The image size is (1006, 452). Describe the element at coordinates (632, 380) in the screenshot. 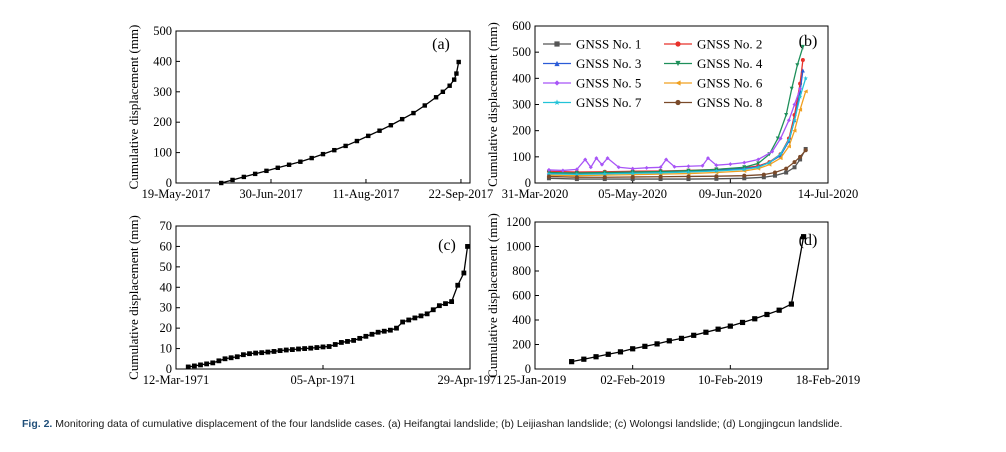

I see `x-tick-label: 02-Feb-2019` at that location.